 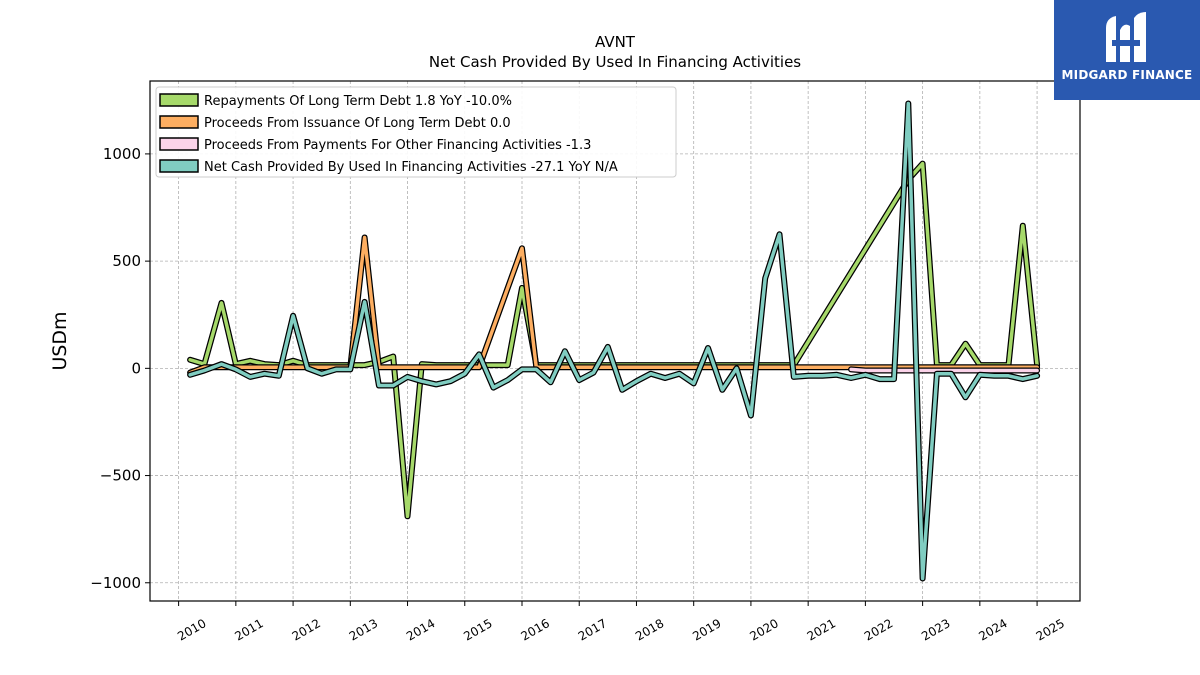 I want to click on y-axis-label: USDm, so click(x=60, y=340).